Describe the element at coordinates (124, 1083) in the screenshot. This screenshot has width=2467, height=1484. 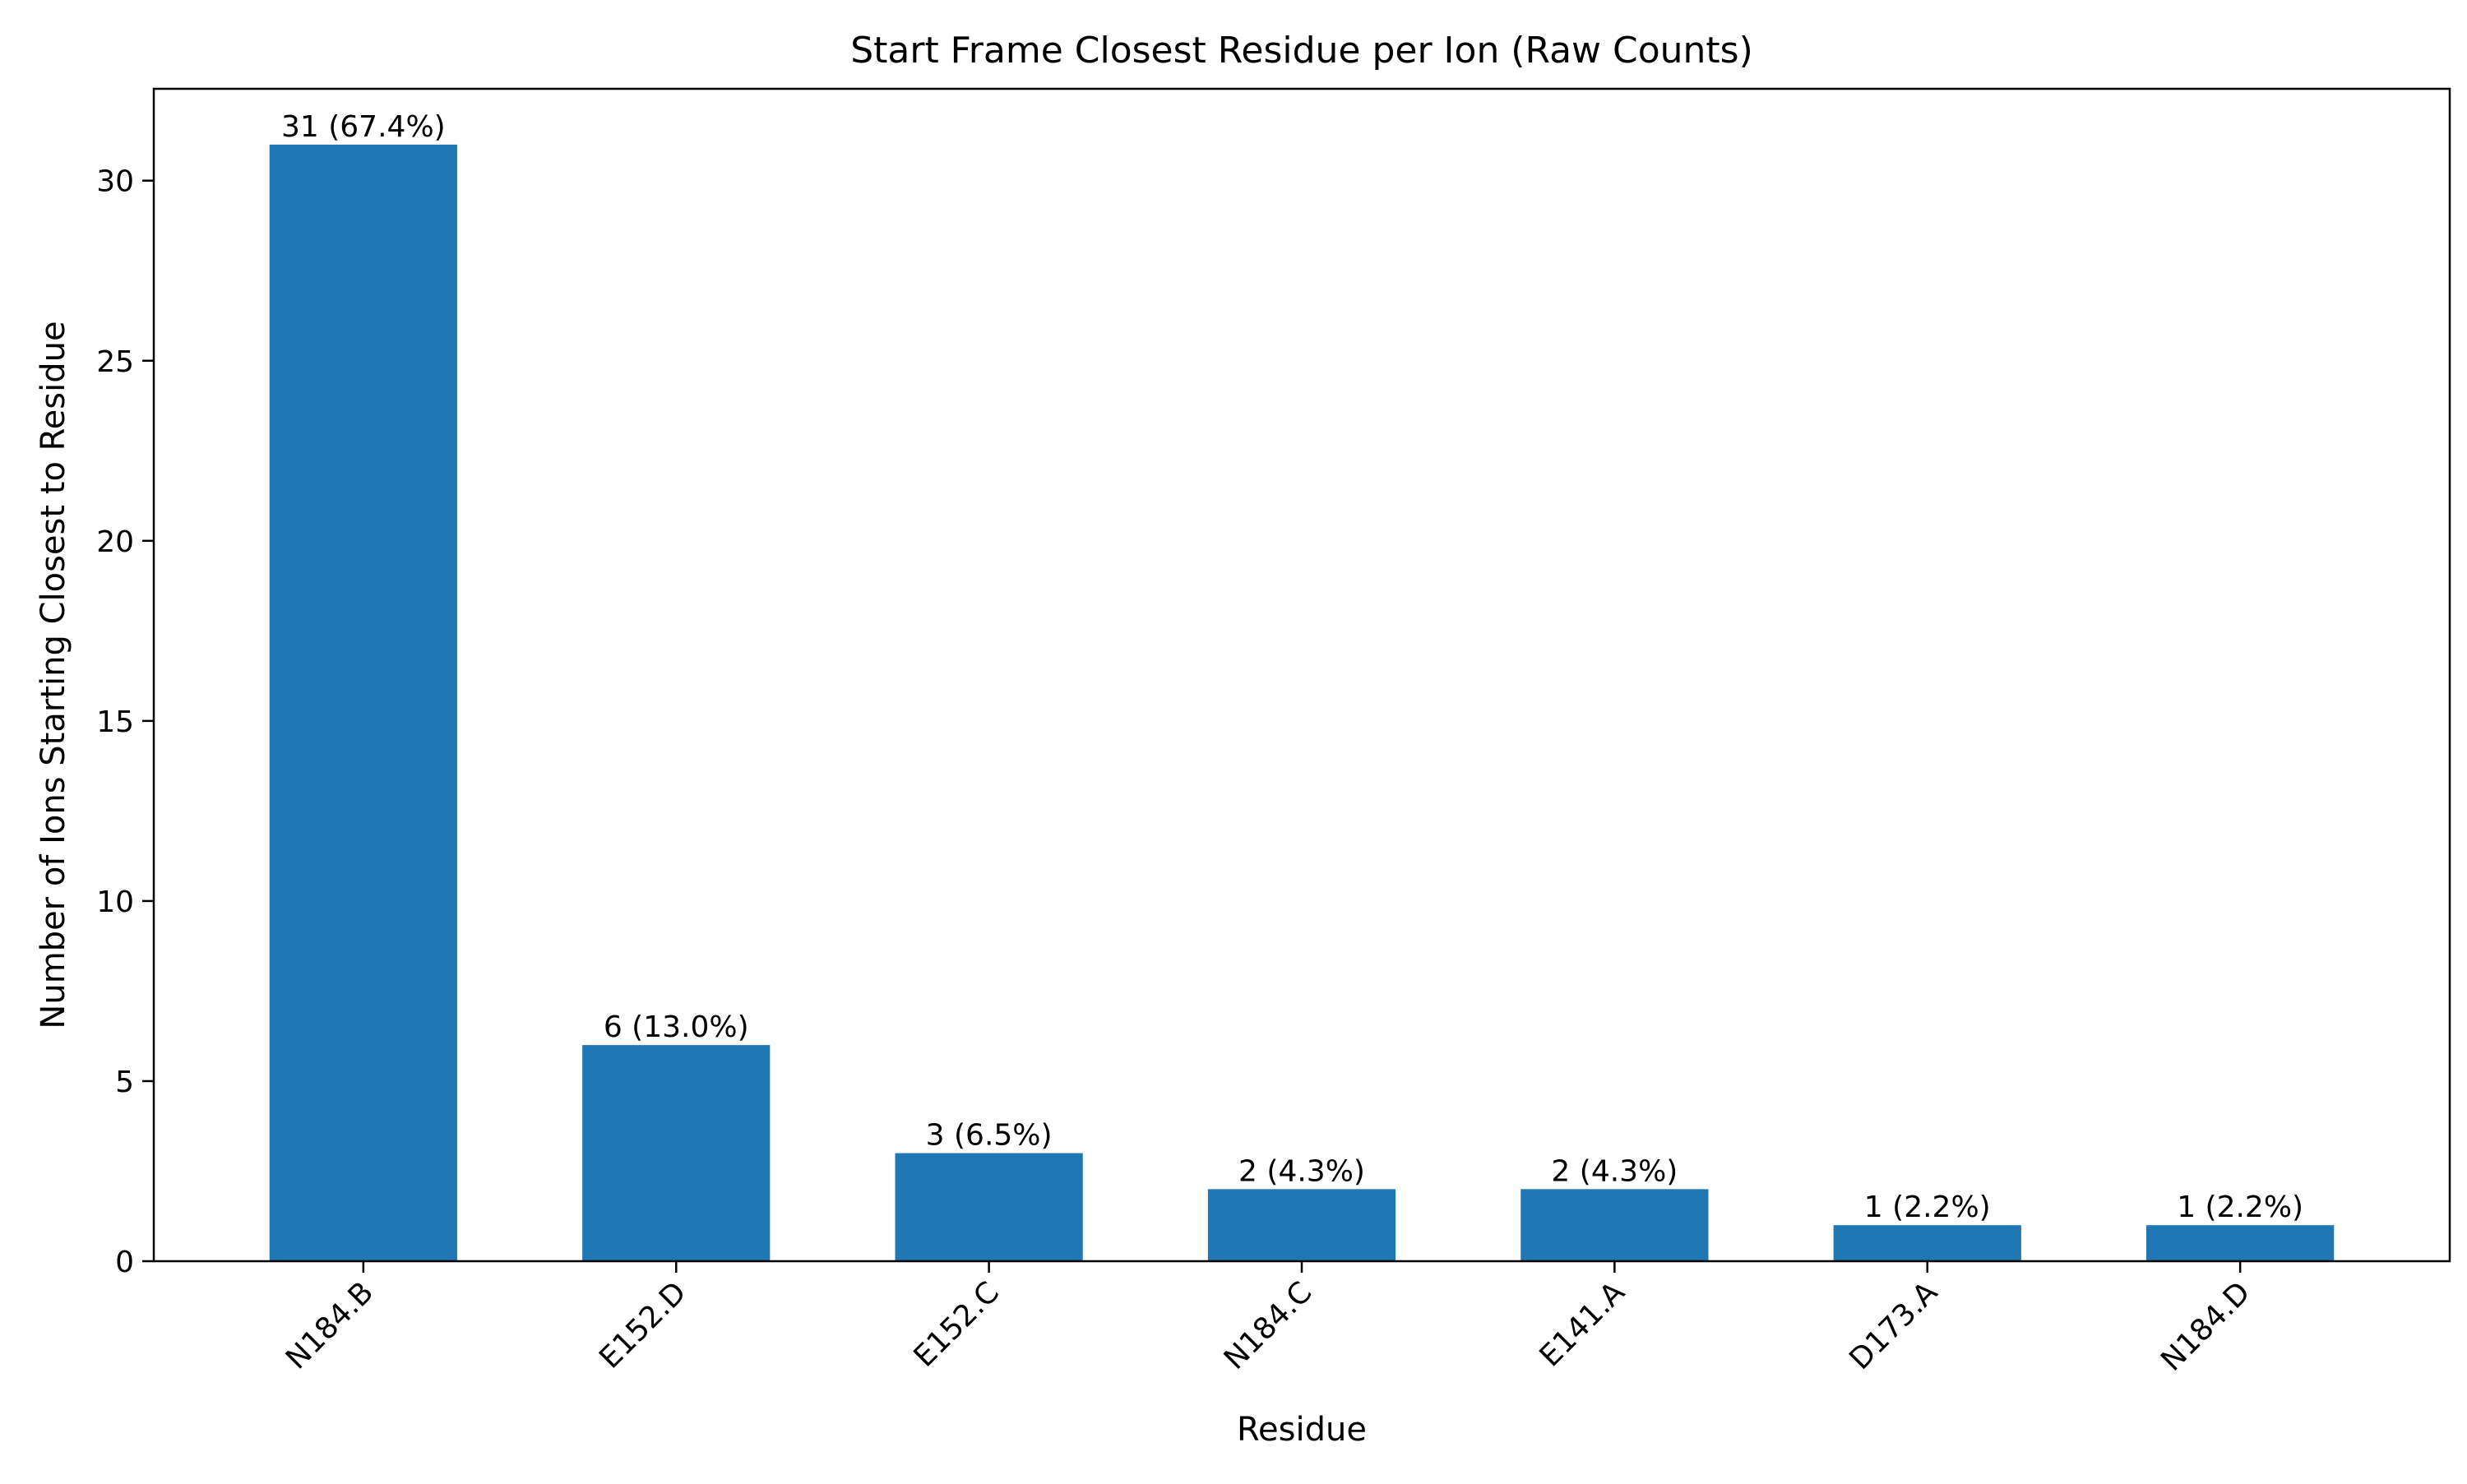
I see `y-tick-label: 5` at that location.